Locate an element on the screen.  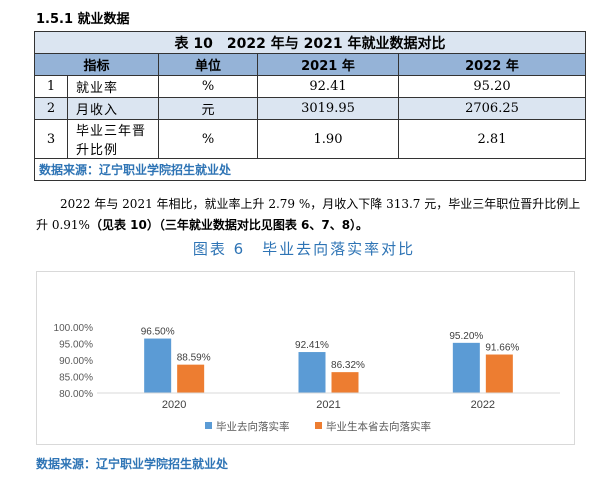
figure-caption: 图表 6 毕业去向落实率对比 is located at coordinates (304, 249).